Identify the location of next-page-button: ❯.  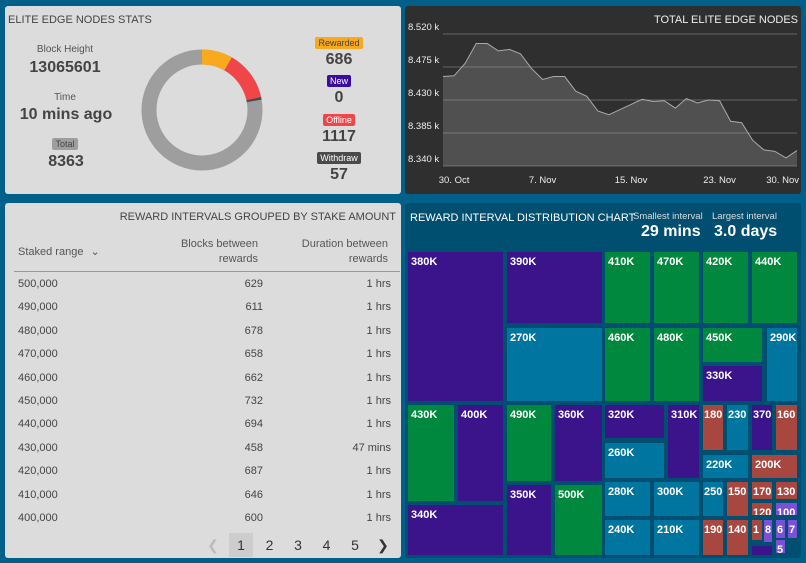
(383, 545).